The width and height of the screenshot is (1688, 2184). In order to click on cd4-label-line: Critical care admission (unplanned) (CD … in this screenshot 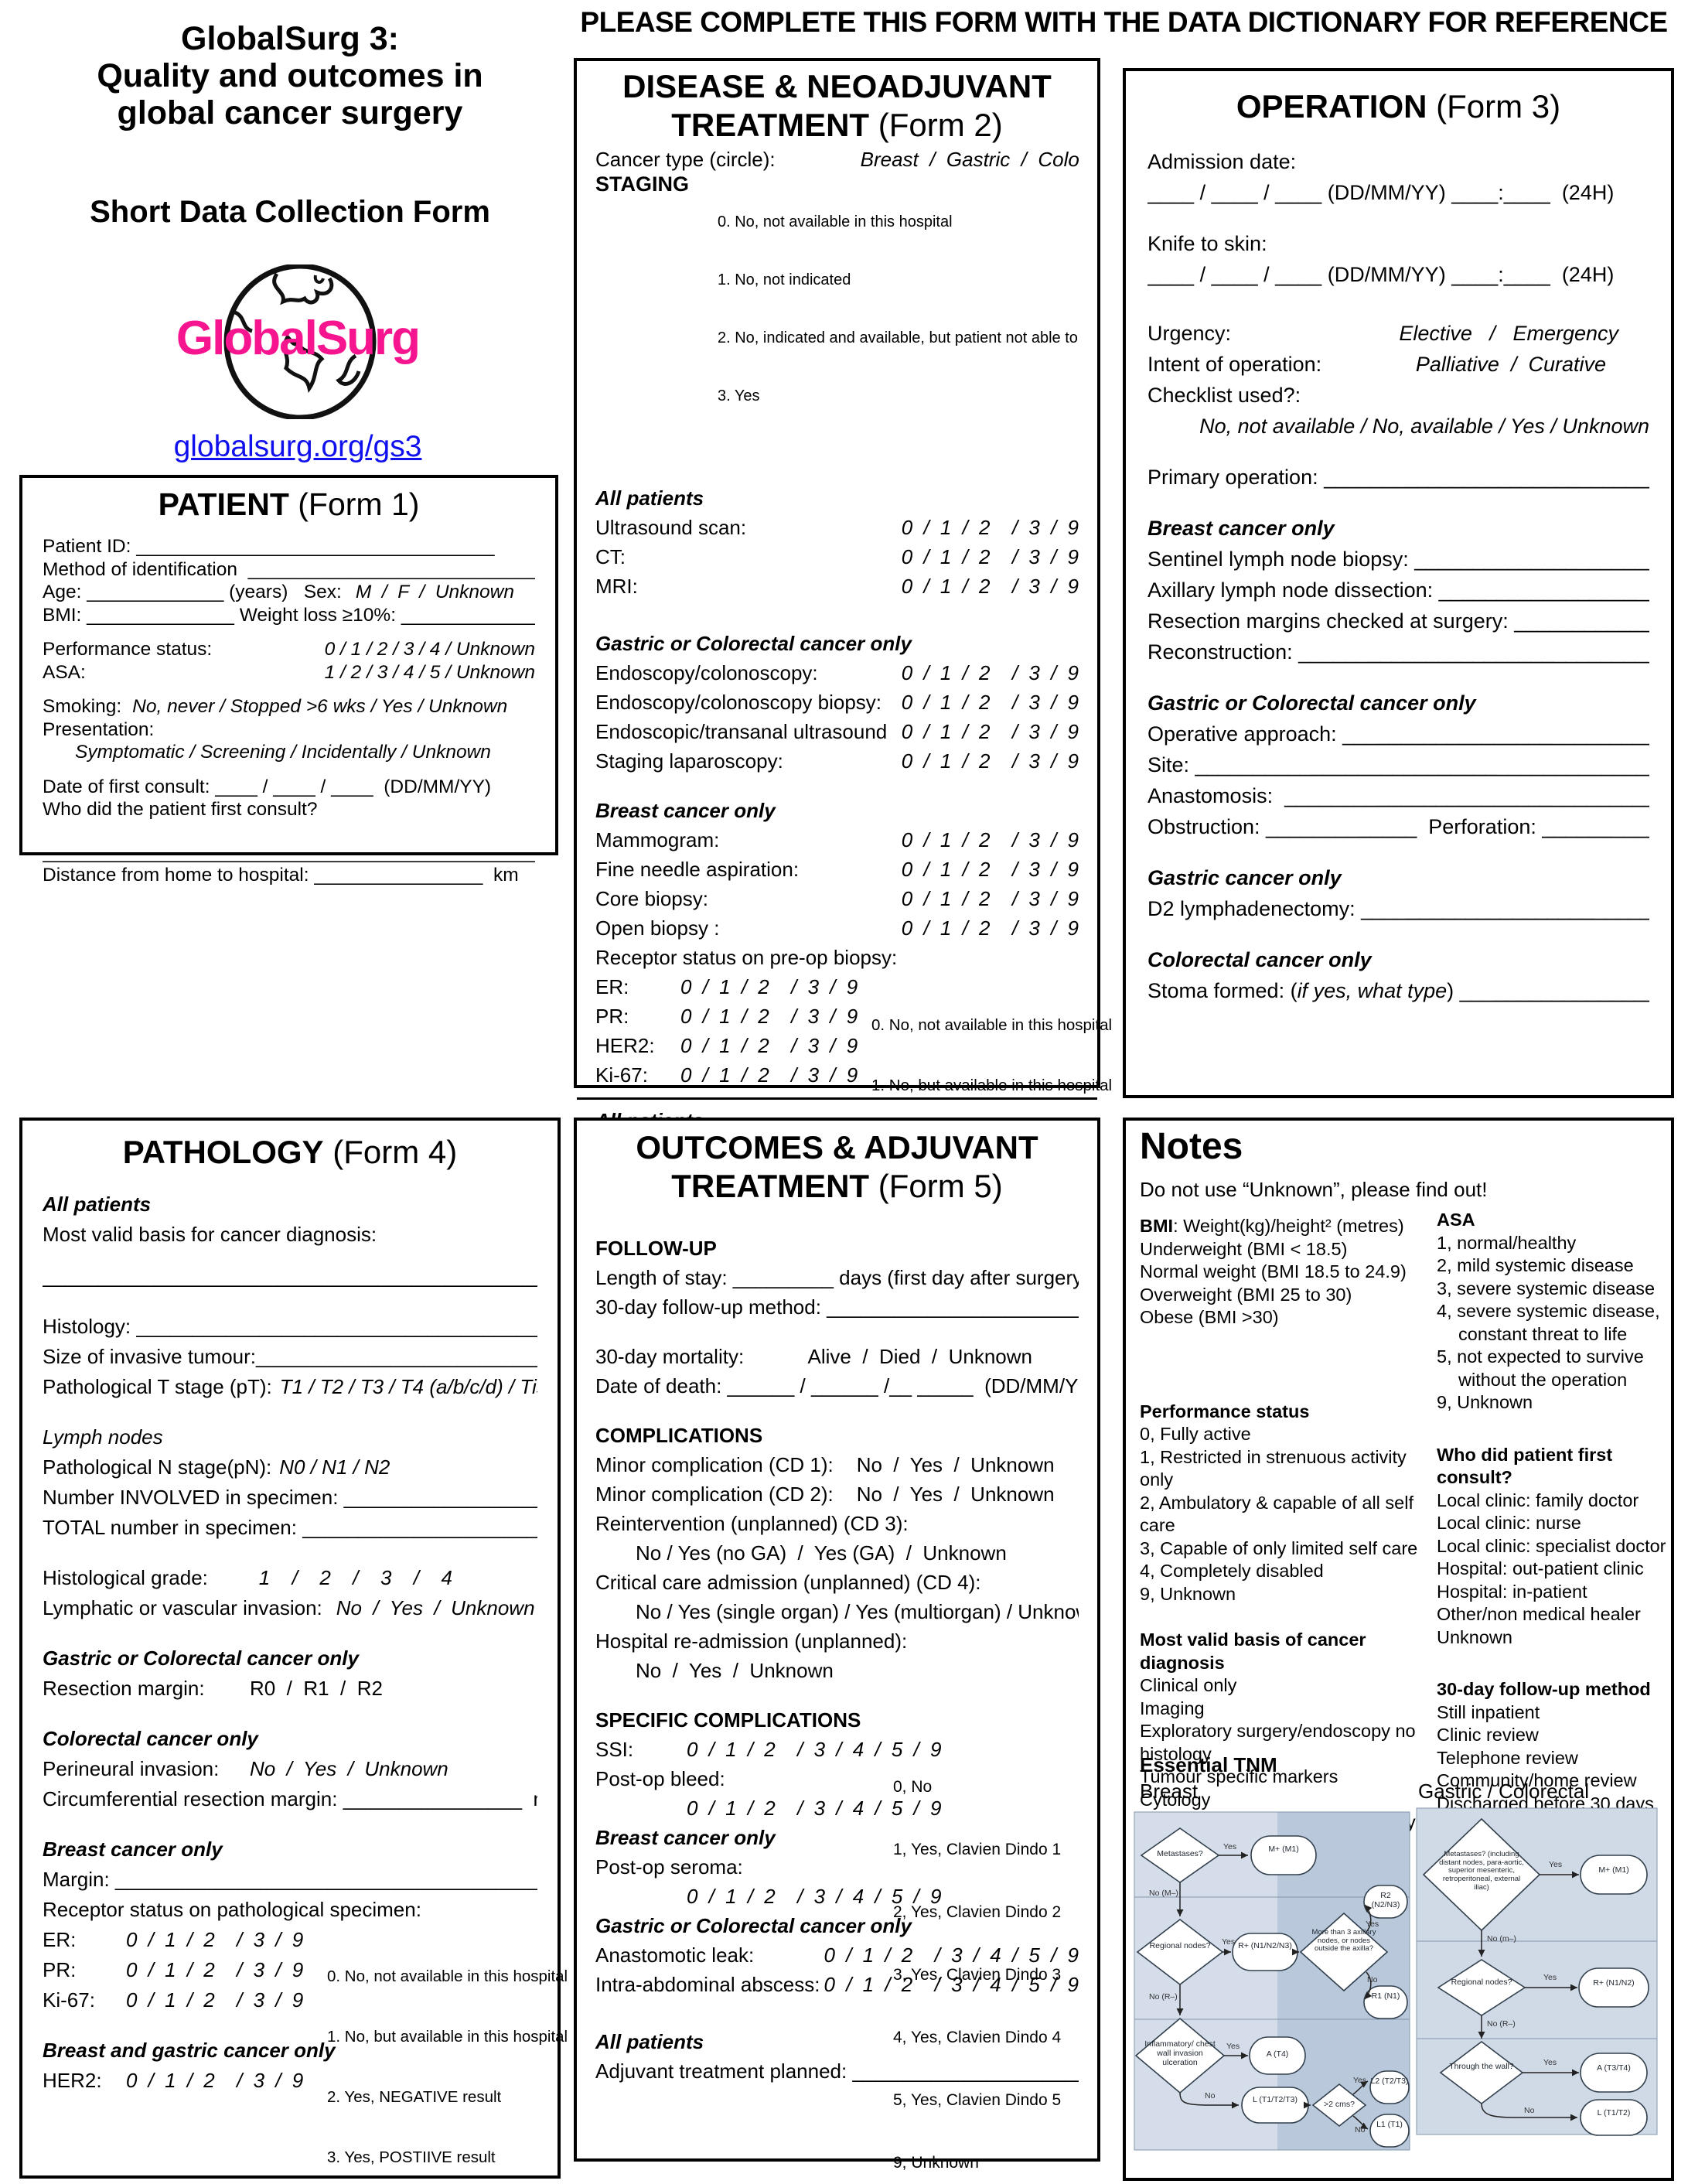, I will do `click(788, 1583)`.